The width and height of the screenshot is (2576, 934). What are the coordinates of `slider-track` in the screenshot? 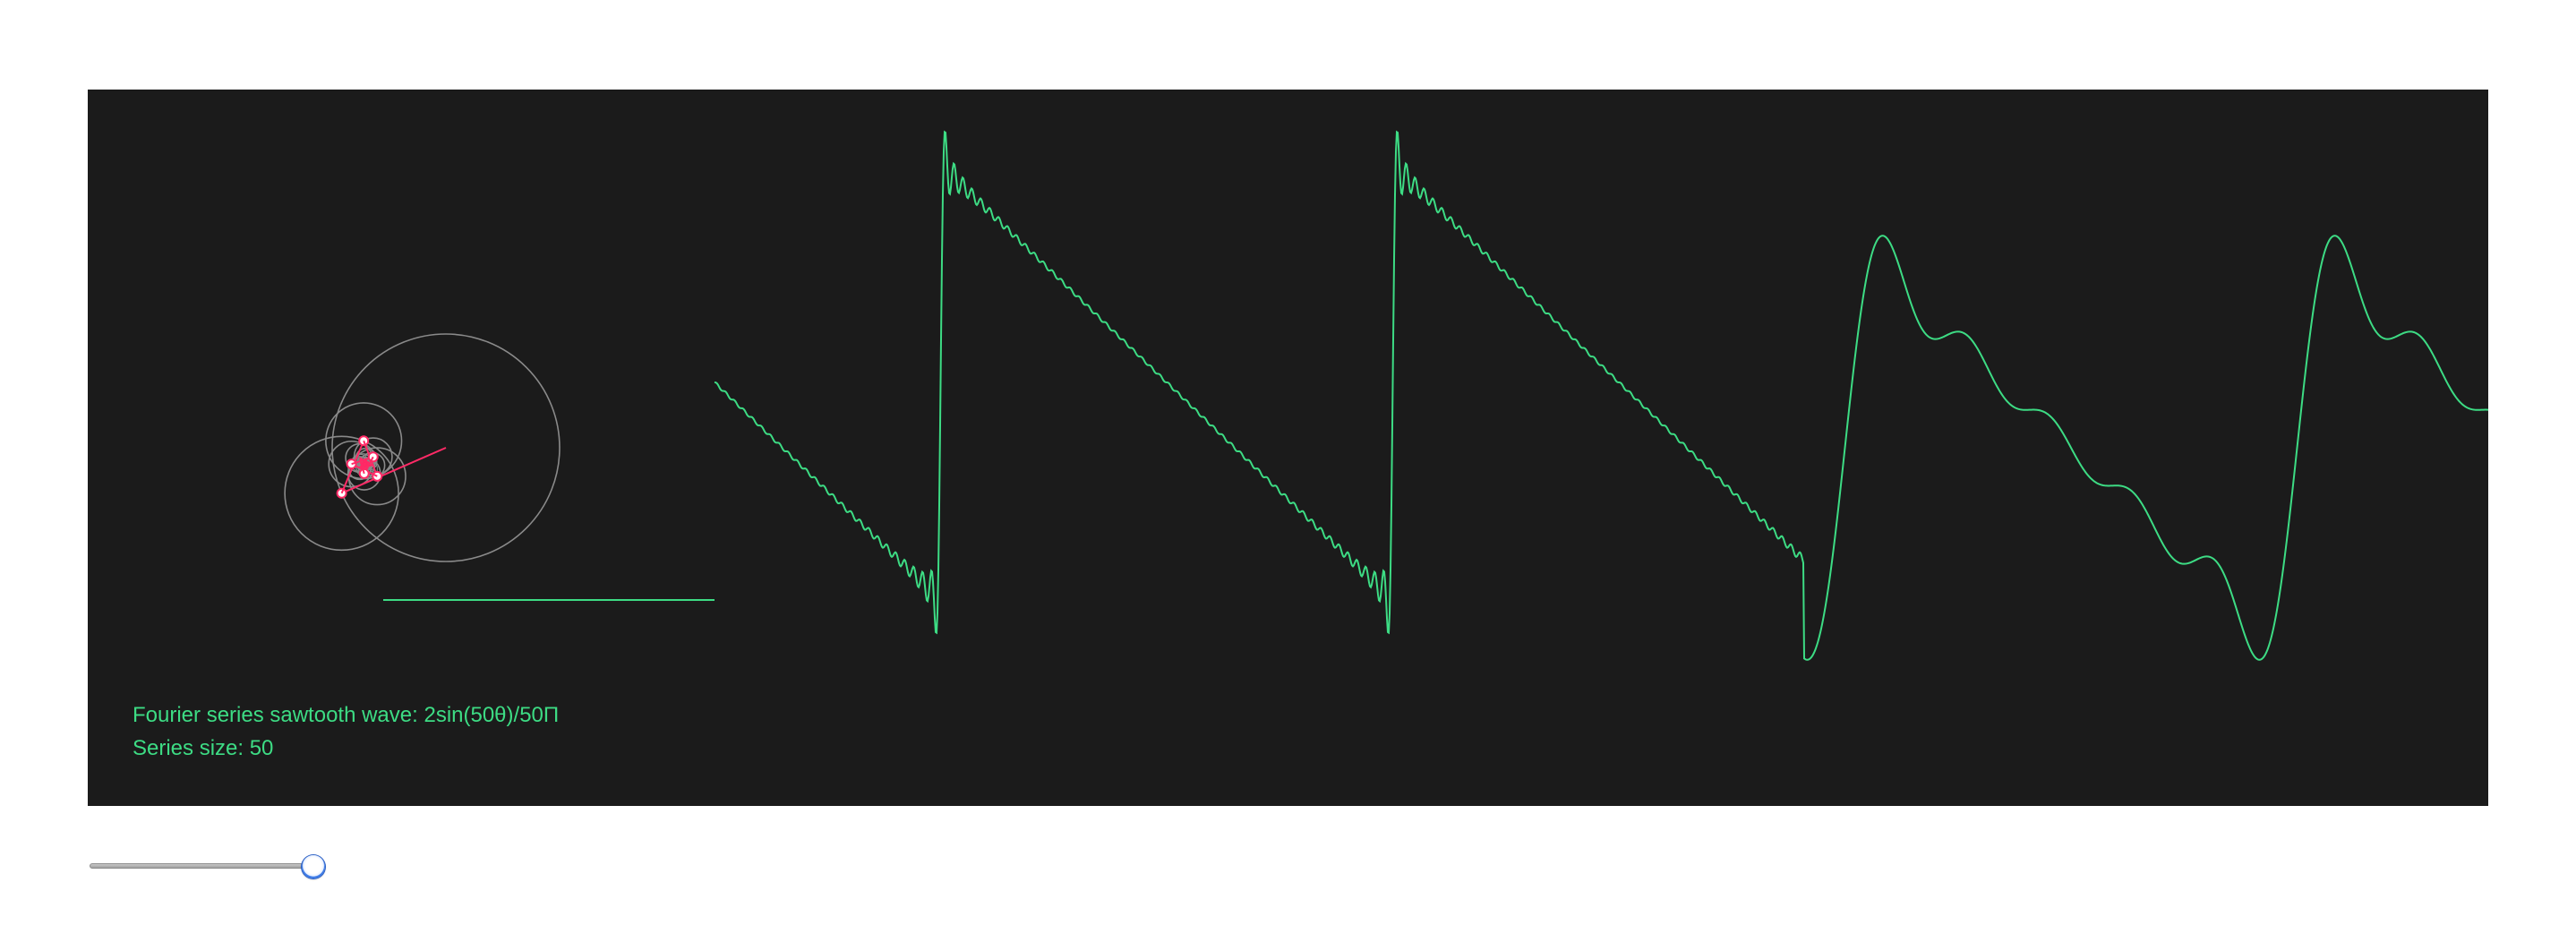 It's located at (201, 866).